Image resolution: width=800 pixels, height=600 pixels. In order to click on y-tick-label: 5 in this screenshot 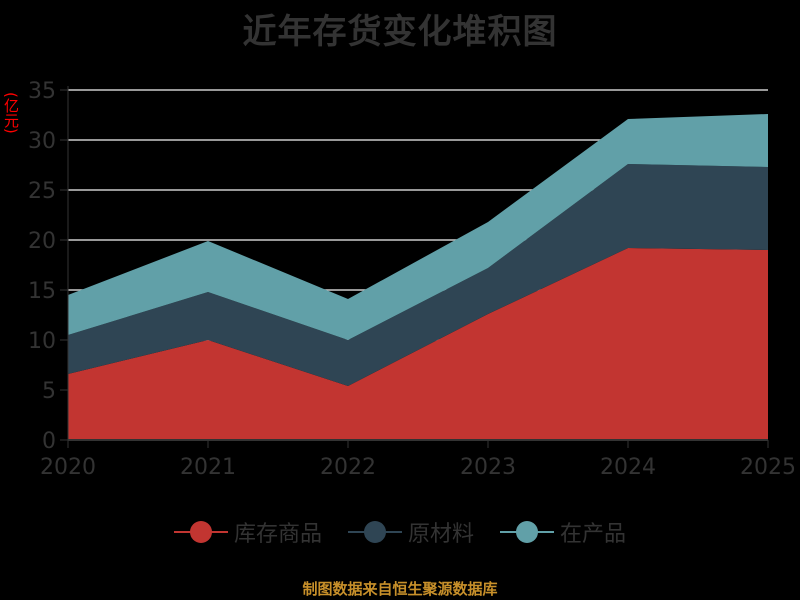, I will do `click(49, 391)`.